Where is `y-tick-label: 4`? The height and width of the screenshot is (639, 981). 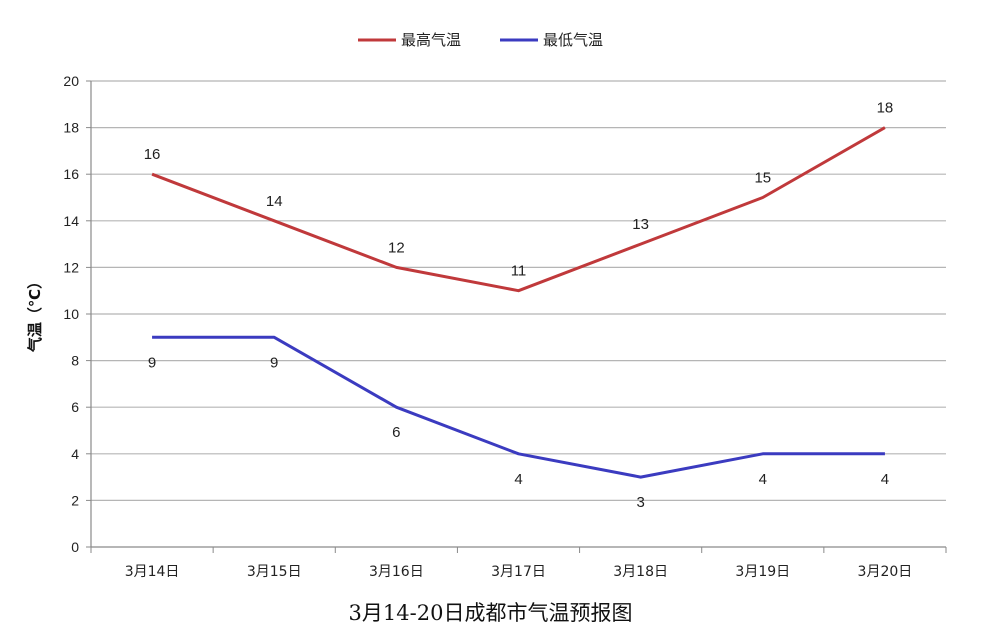 y-tick-label: 4 is located at coordinates (75, 454).